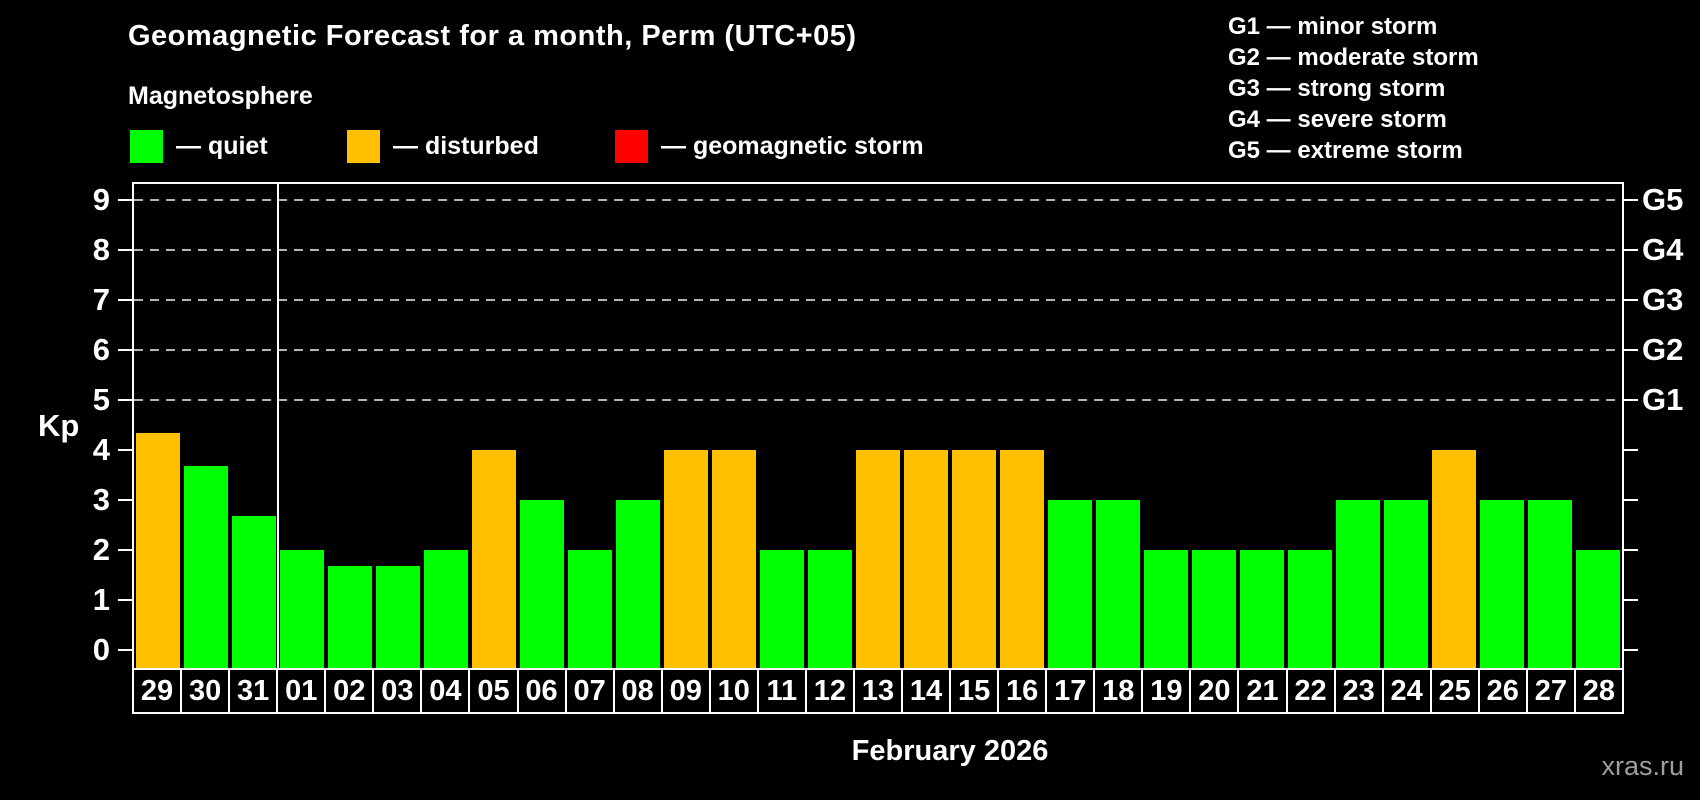  I want to click on g-legend-line: G5 — extreme storm, so click(1345, 150).